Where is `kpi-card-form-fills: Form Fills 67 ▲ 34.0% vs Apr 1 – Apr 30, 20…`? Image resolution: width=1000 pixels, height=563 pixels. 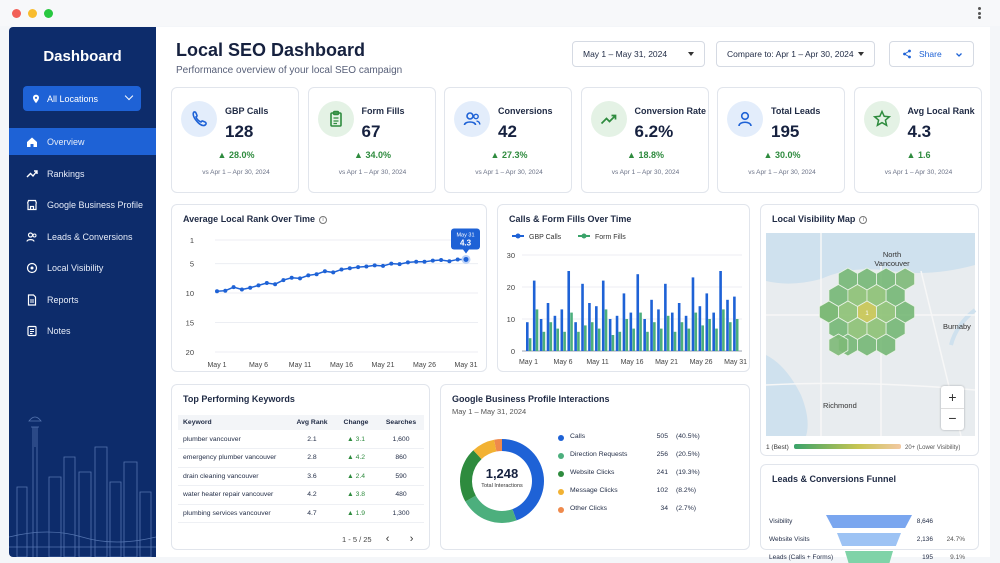 kpi-card-form-fills: Form Fills 67 ▲ 34.0% vs Apr 1 – Apr 30, 20… is located at coordinates (371, 140).